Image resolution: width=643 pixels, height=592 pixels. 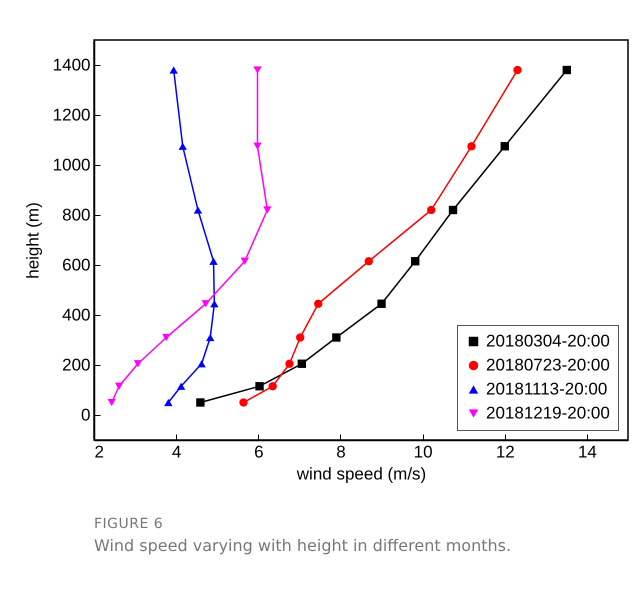 I want to click on y-tick-label: 0, so click(x=85, y=415).